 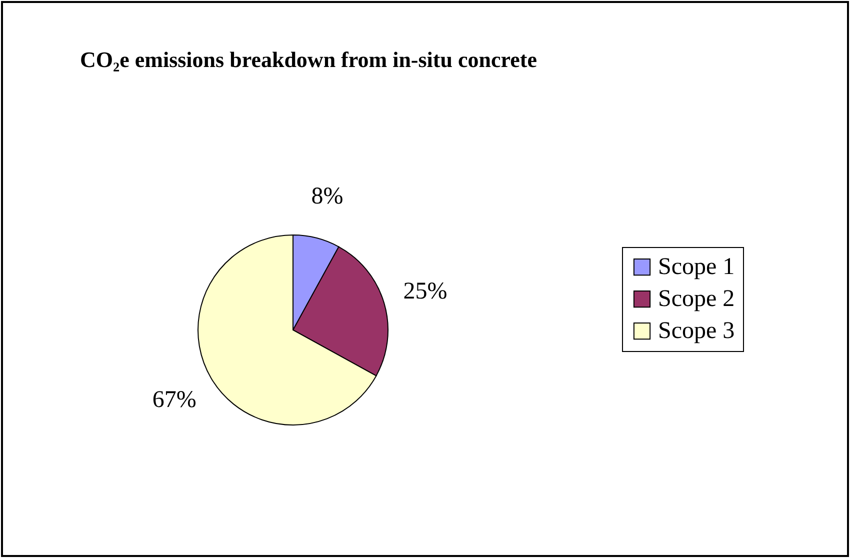 What do you see at coordinates (696, 267) in the screenshot?
I see `legend-label: Scope 1` at bounding box center [696, 267].